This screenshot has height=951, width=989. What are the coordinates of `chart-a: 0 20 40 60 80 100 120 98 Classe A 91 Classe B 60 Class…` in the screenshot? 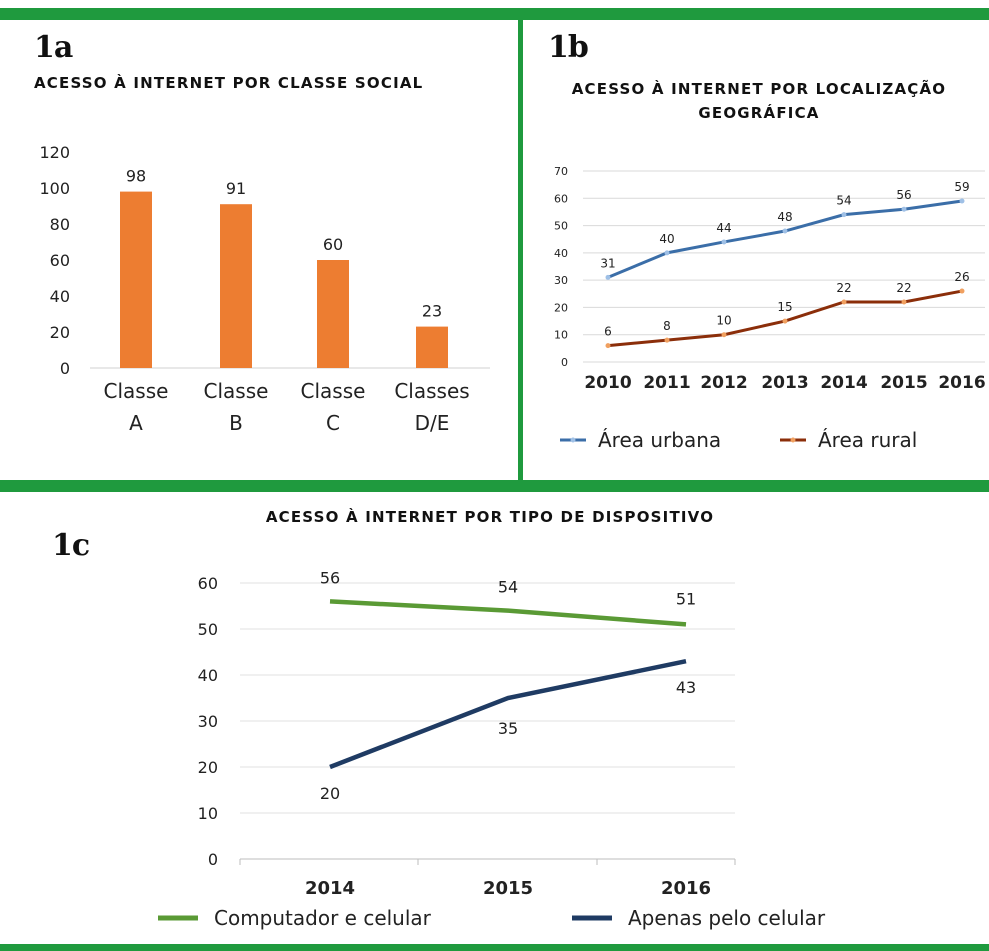 It's located at (264, 289).